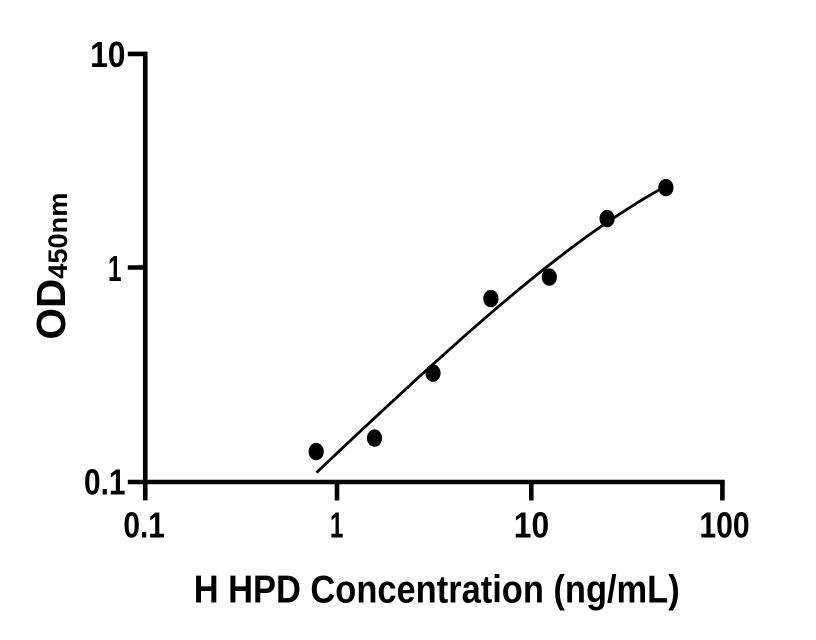 The image size is (816, 640). Describe the element at coordinates (437, 590) in the screenshot. I see `svg-text: H HPD Concentration (ng/mL)` at that location.